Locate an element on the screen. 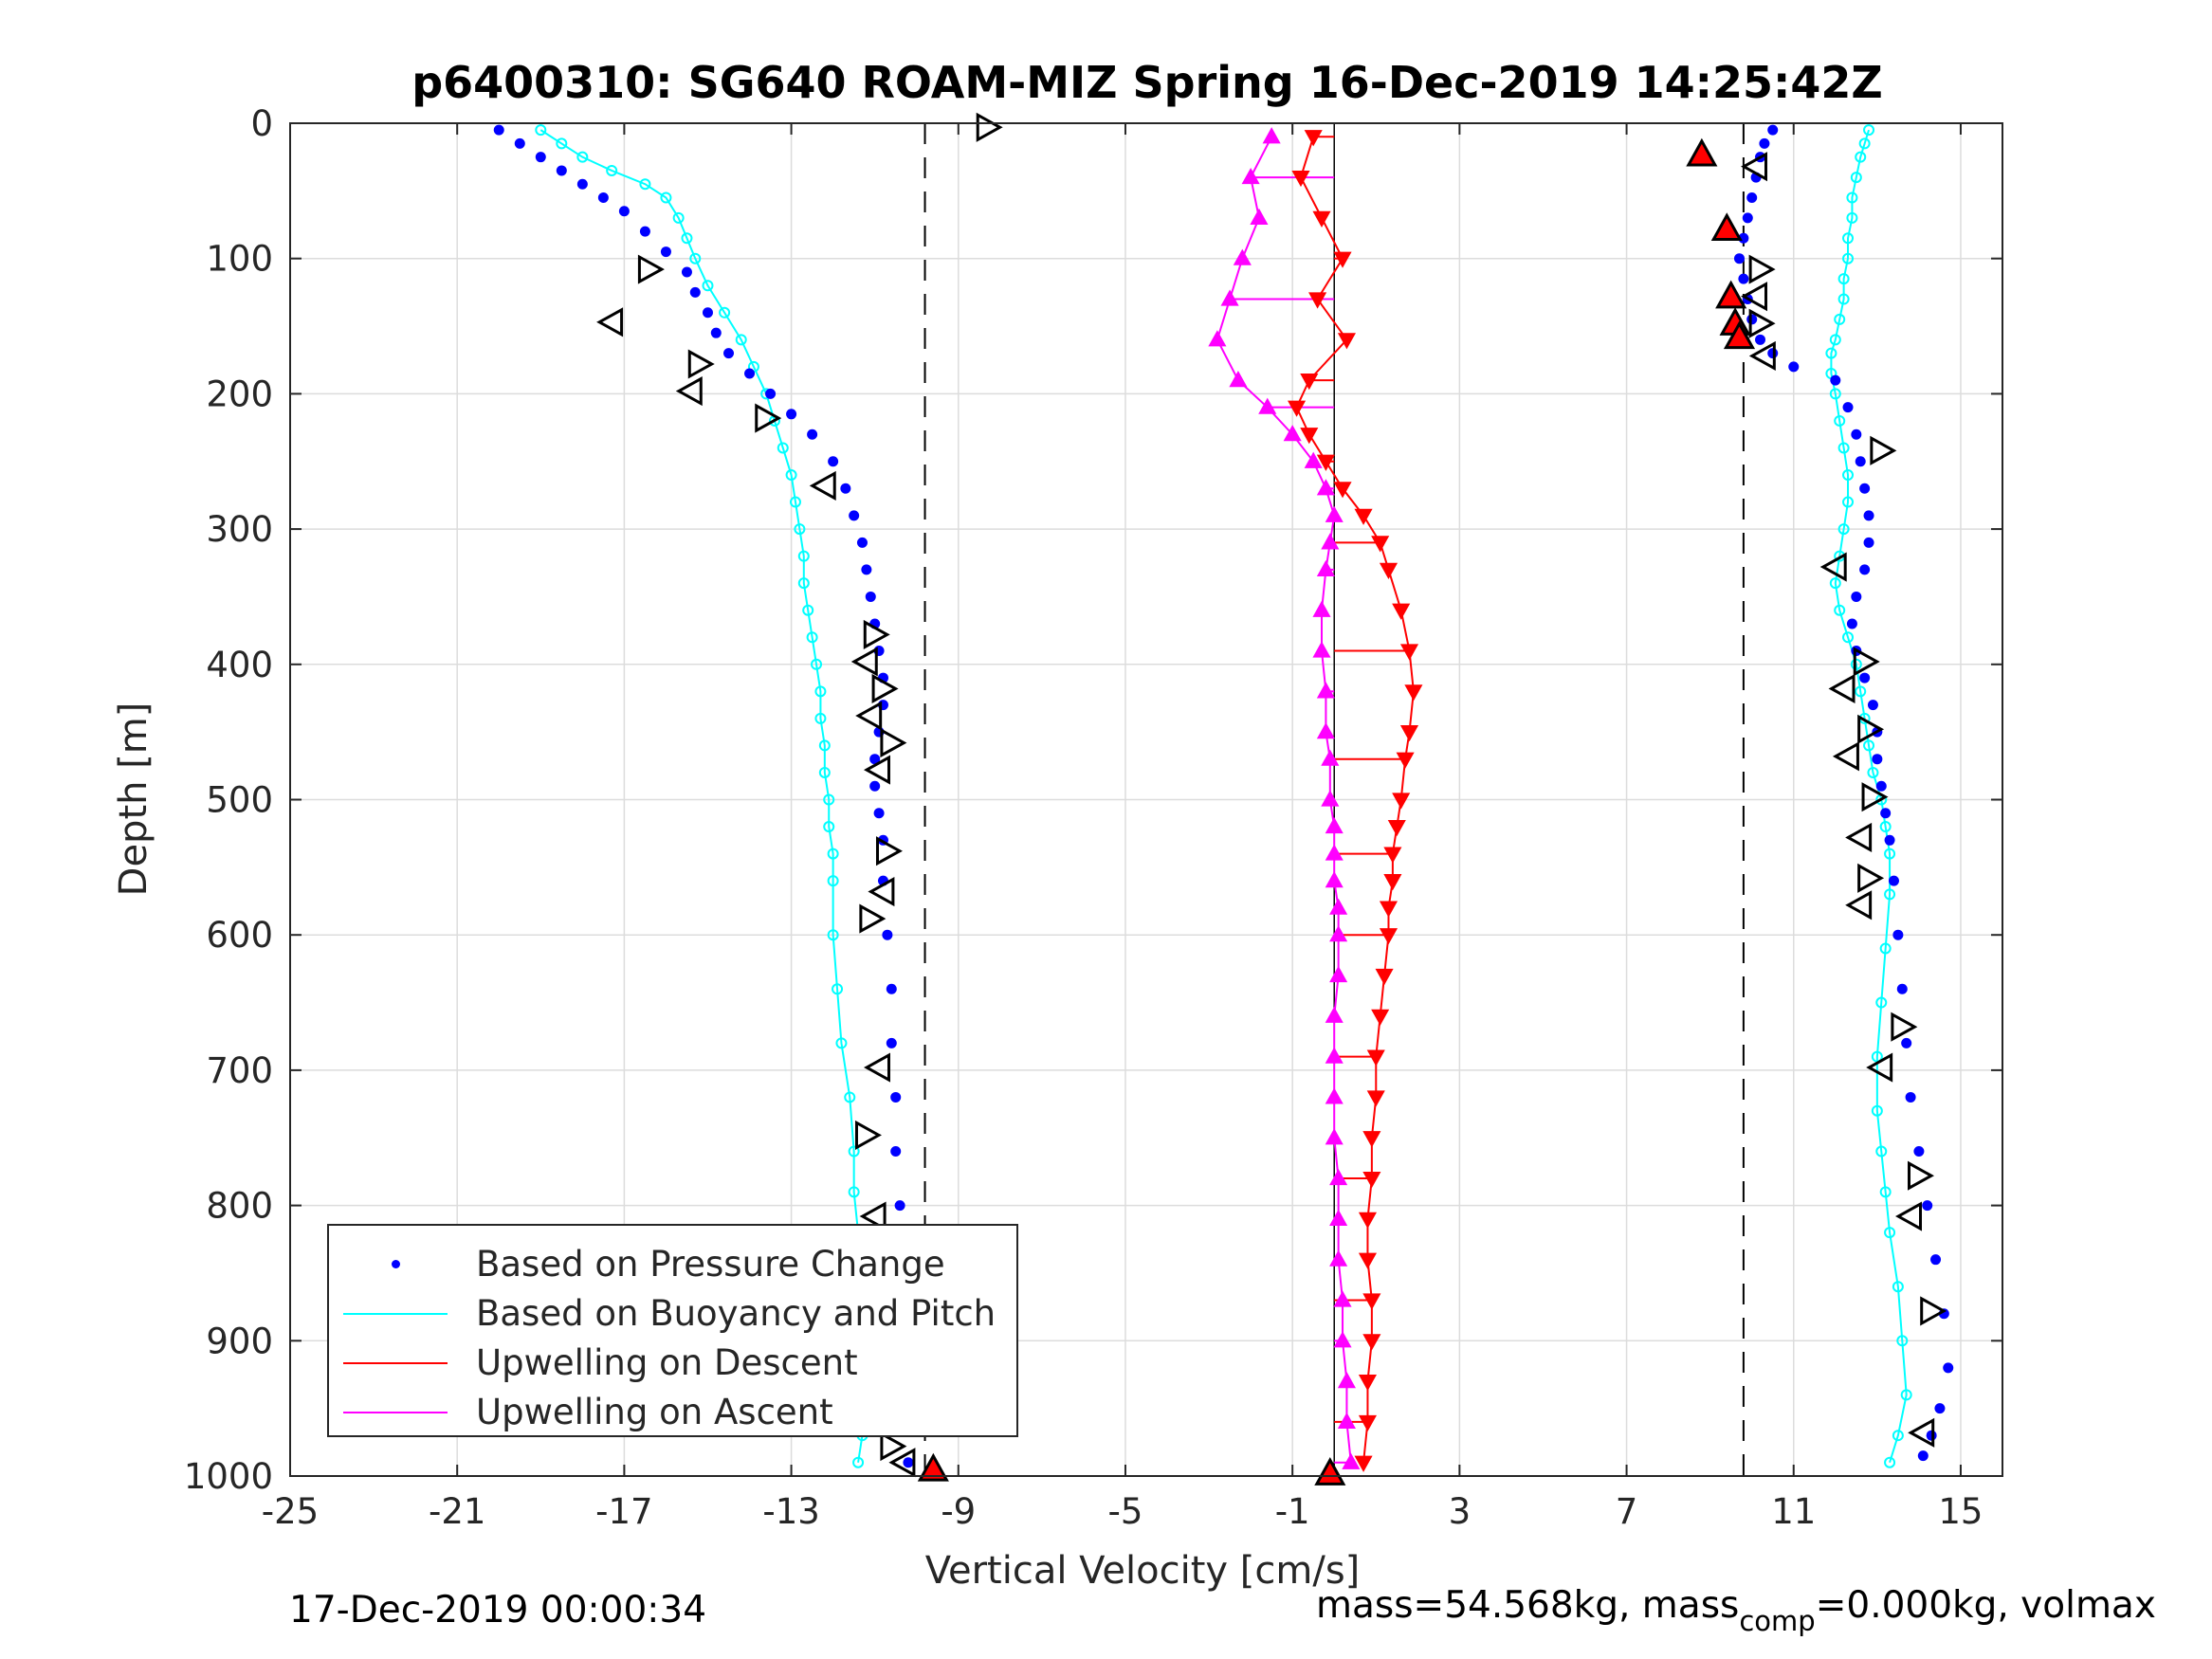 The image size is (2212, 1659). legend-swatch-pressure is located at coordinates (396, 1264).